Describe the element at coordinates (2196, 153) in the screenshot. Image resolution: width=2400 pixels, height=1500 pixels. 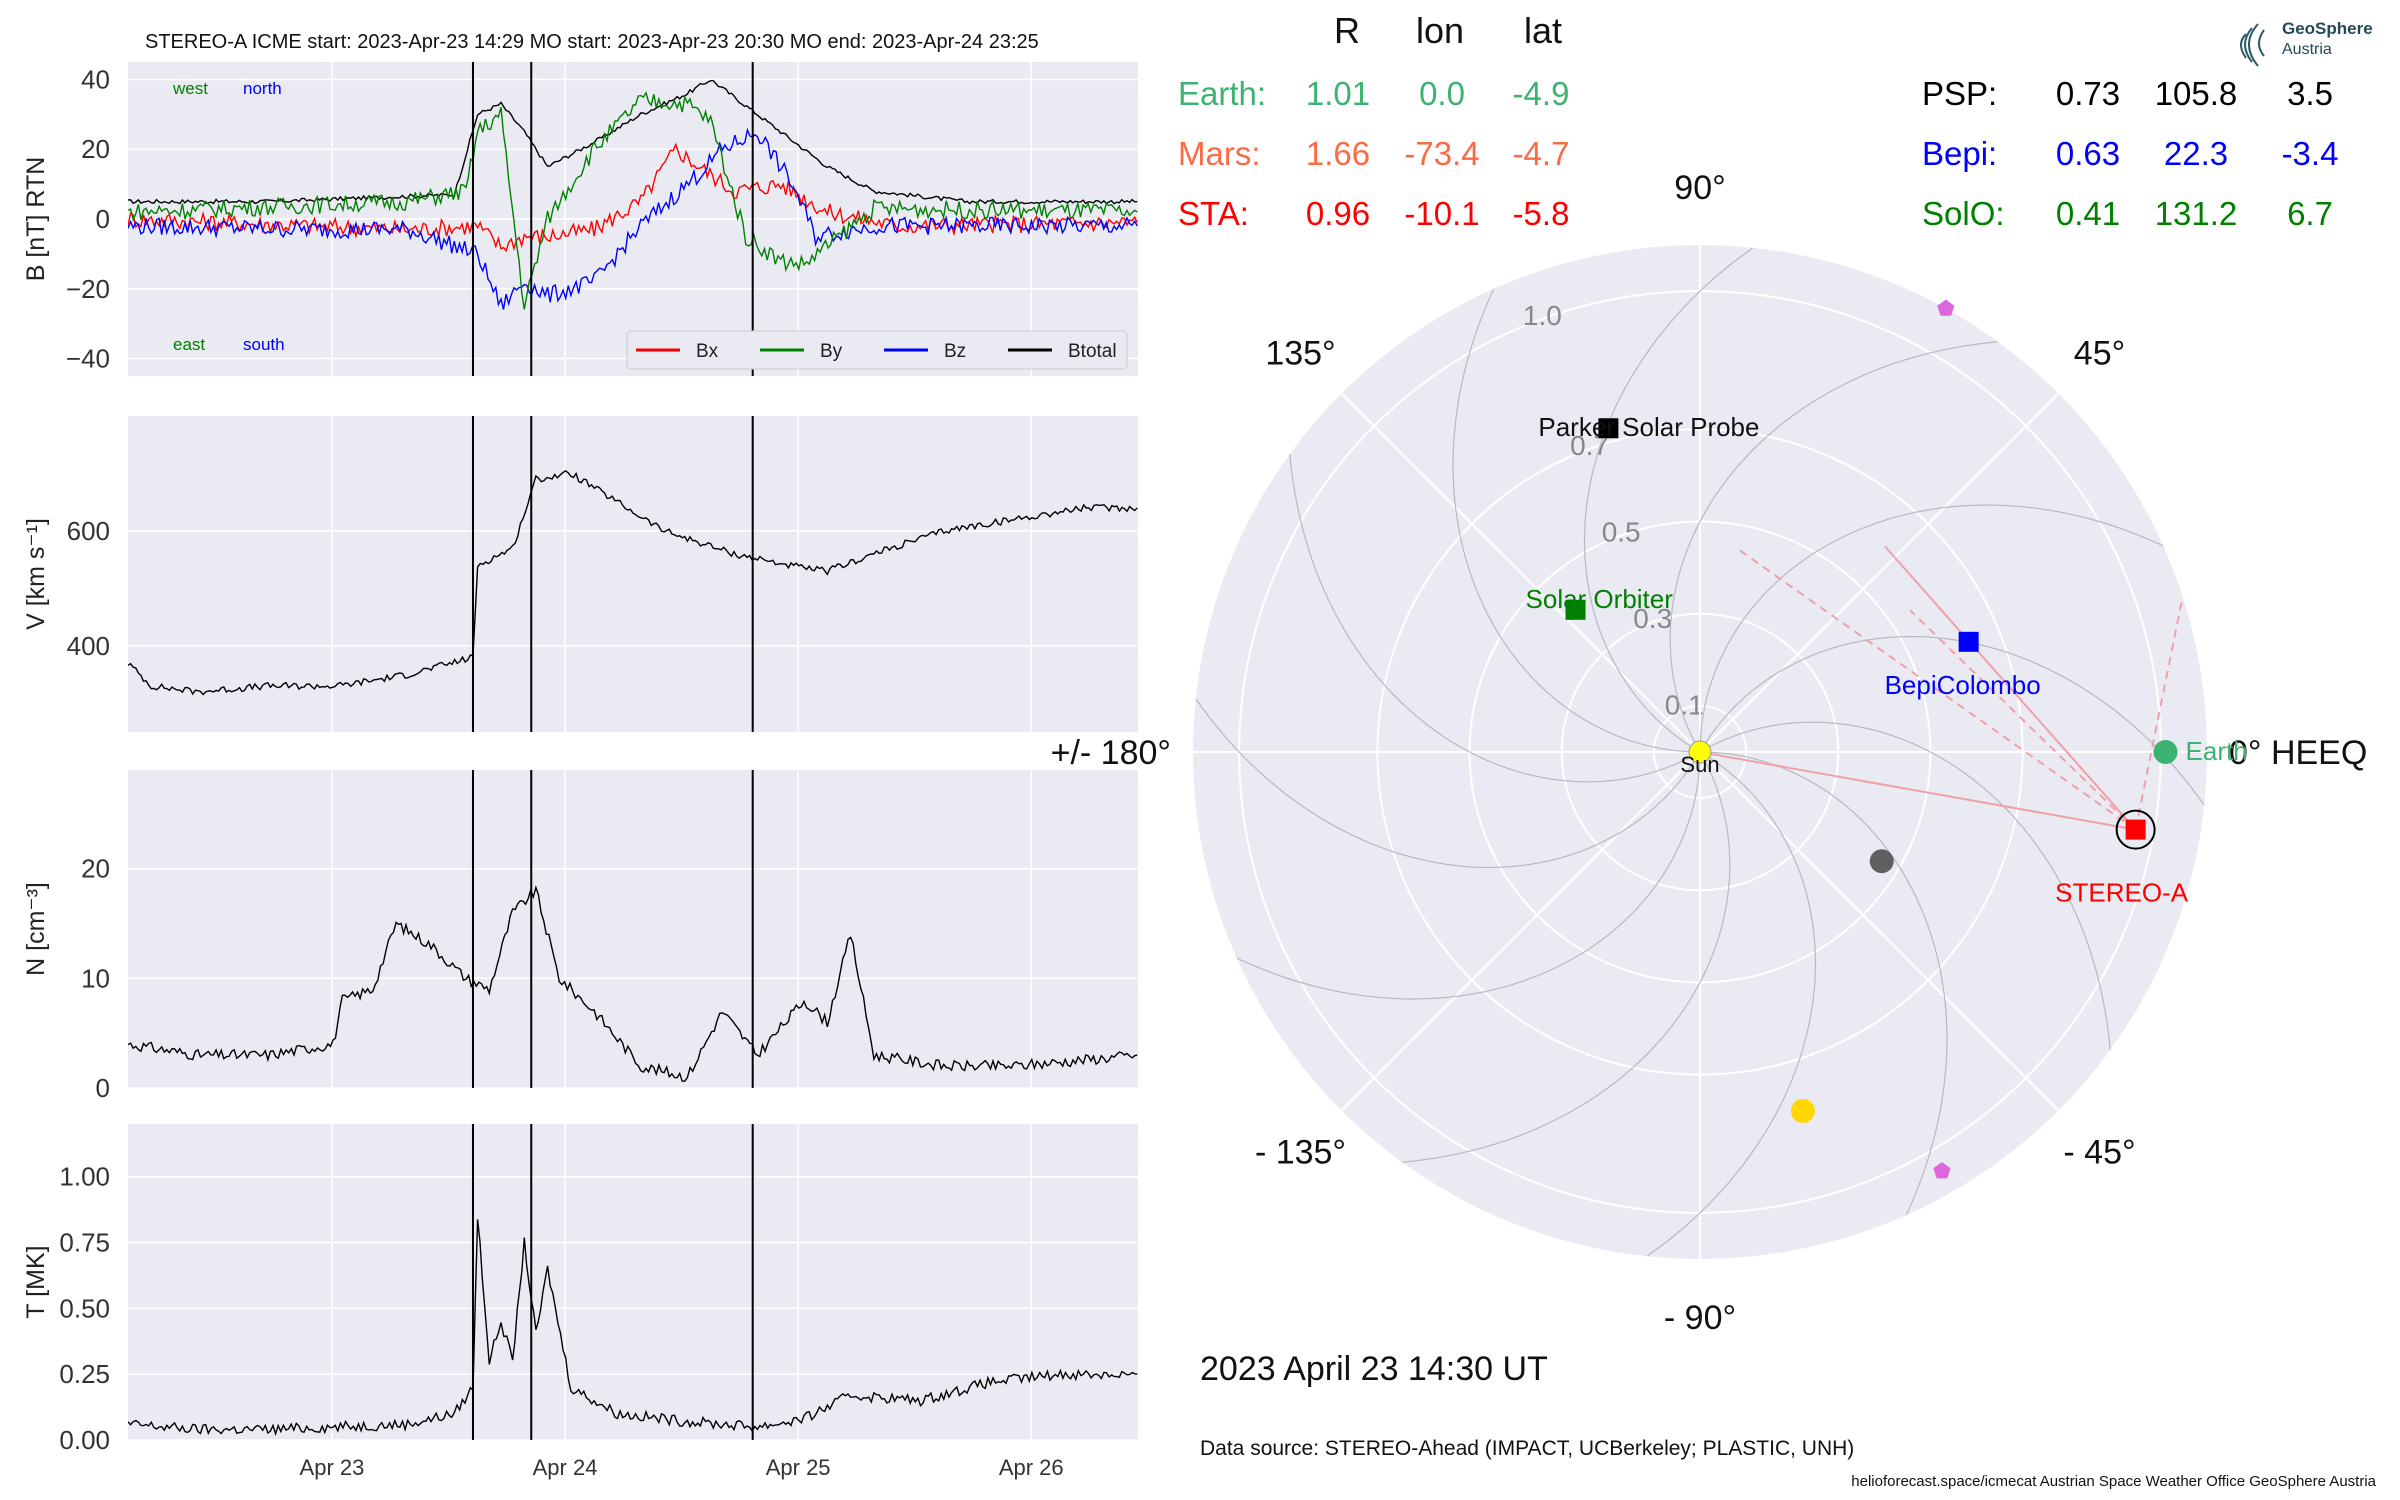
I see `pos-right-lon: 22.3` at that location.